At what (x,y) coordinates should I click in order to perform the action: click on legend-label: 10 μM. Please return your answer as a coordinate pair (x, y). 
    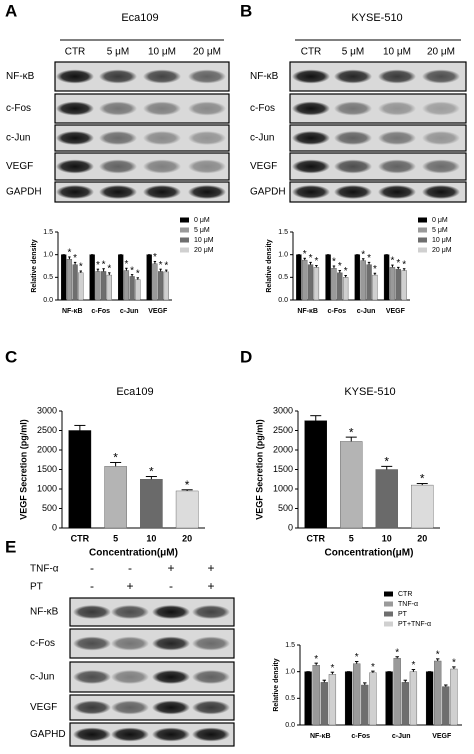
    Looking at the image, I should click on (442, 240).